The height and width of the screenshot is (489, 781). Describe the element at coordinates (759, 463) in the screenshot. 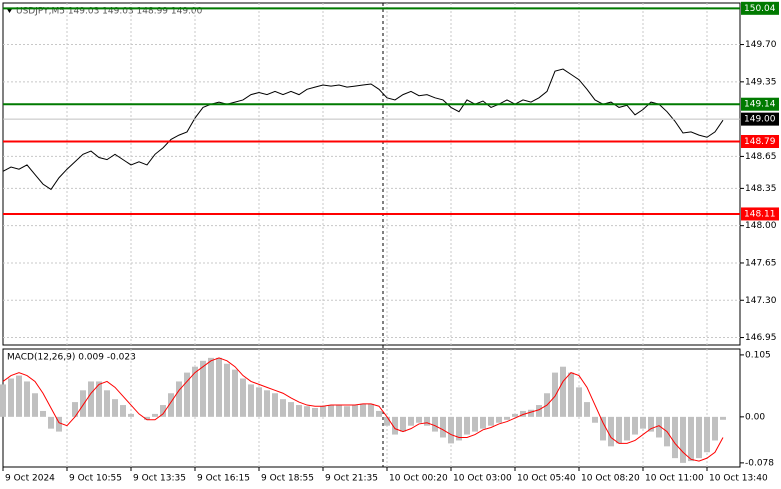

I see `y-tick-label: -0.078` at that location.